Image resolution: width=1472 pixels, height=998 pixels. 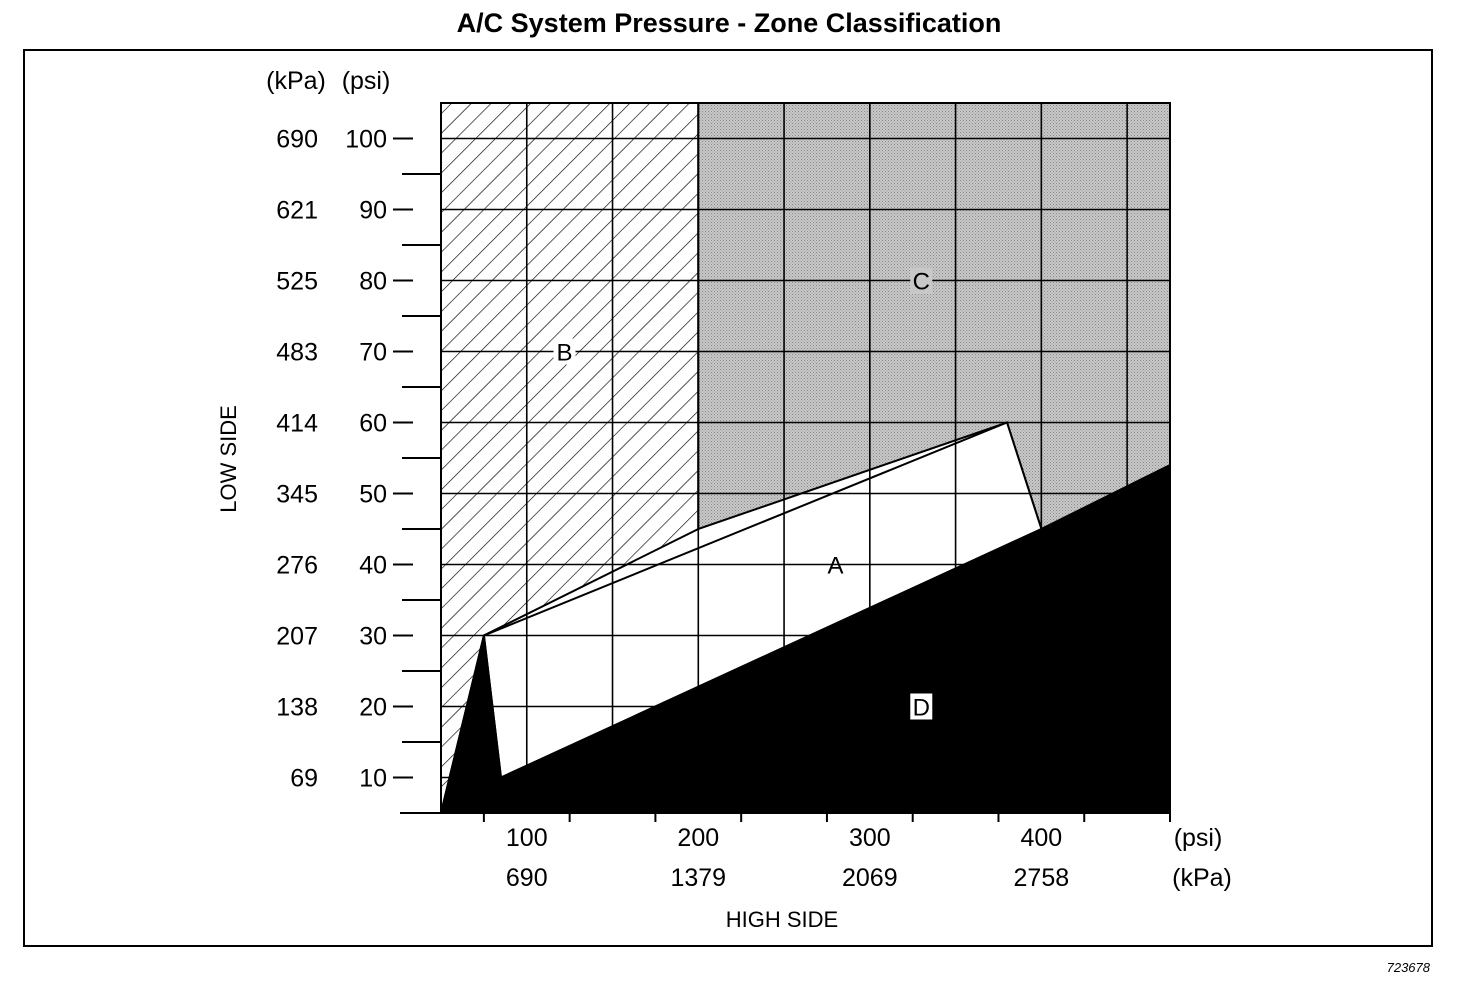 What do you see at coordinates (782, 919) in the screenshot?
I see `x-axis-title: HIGH SIDE` at bounding box center [782, 919].